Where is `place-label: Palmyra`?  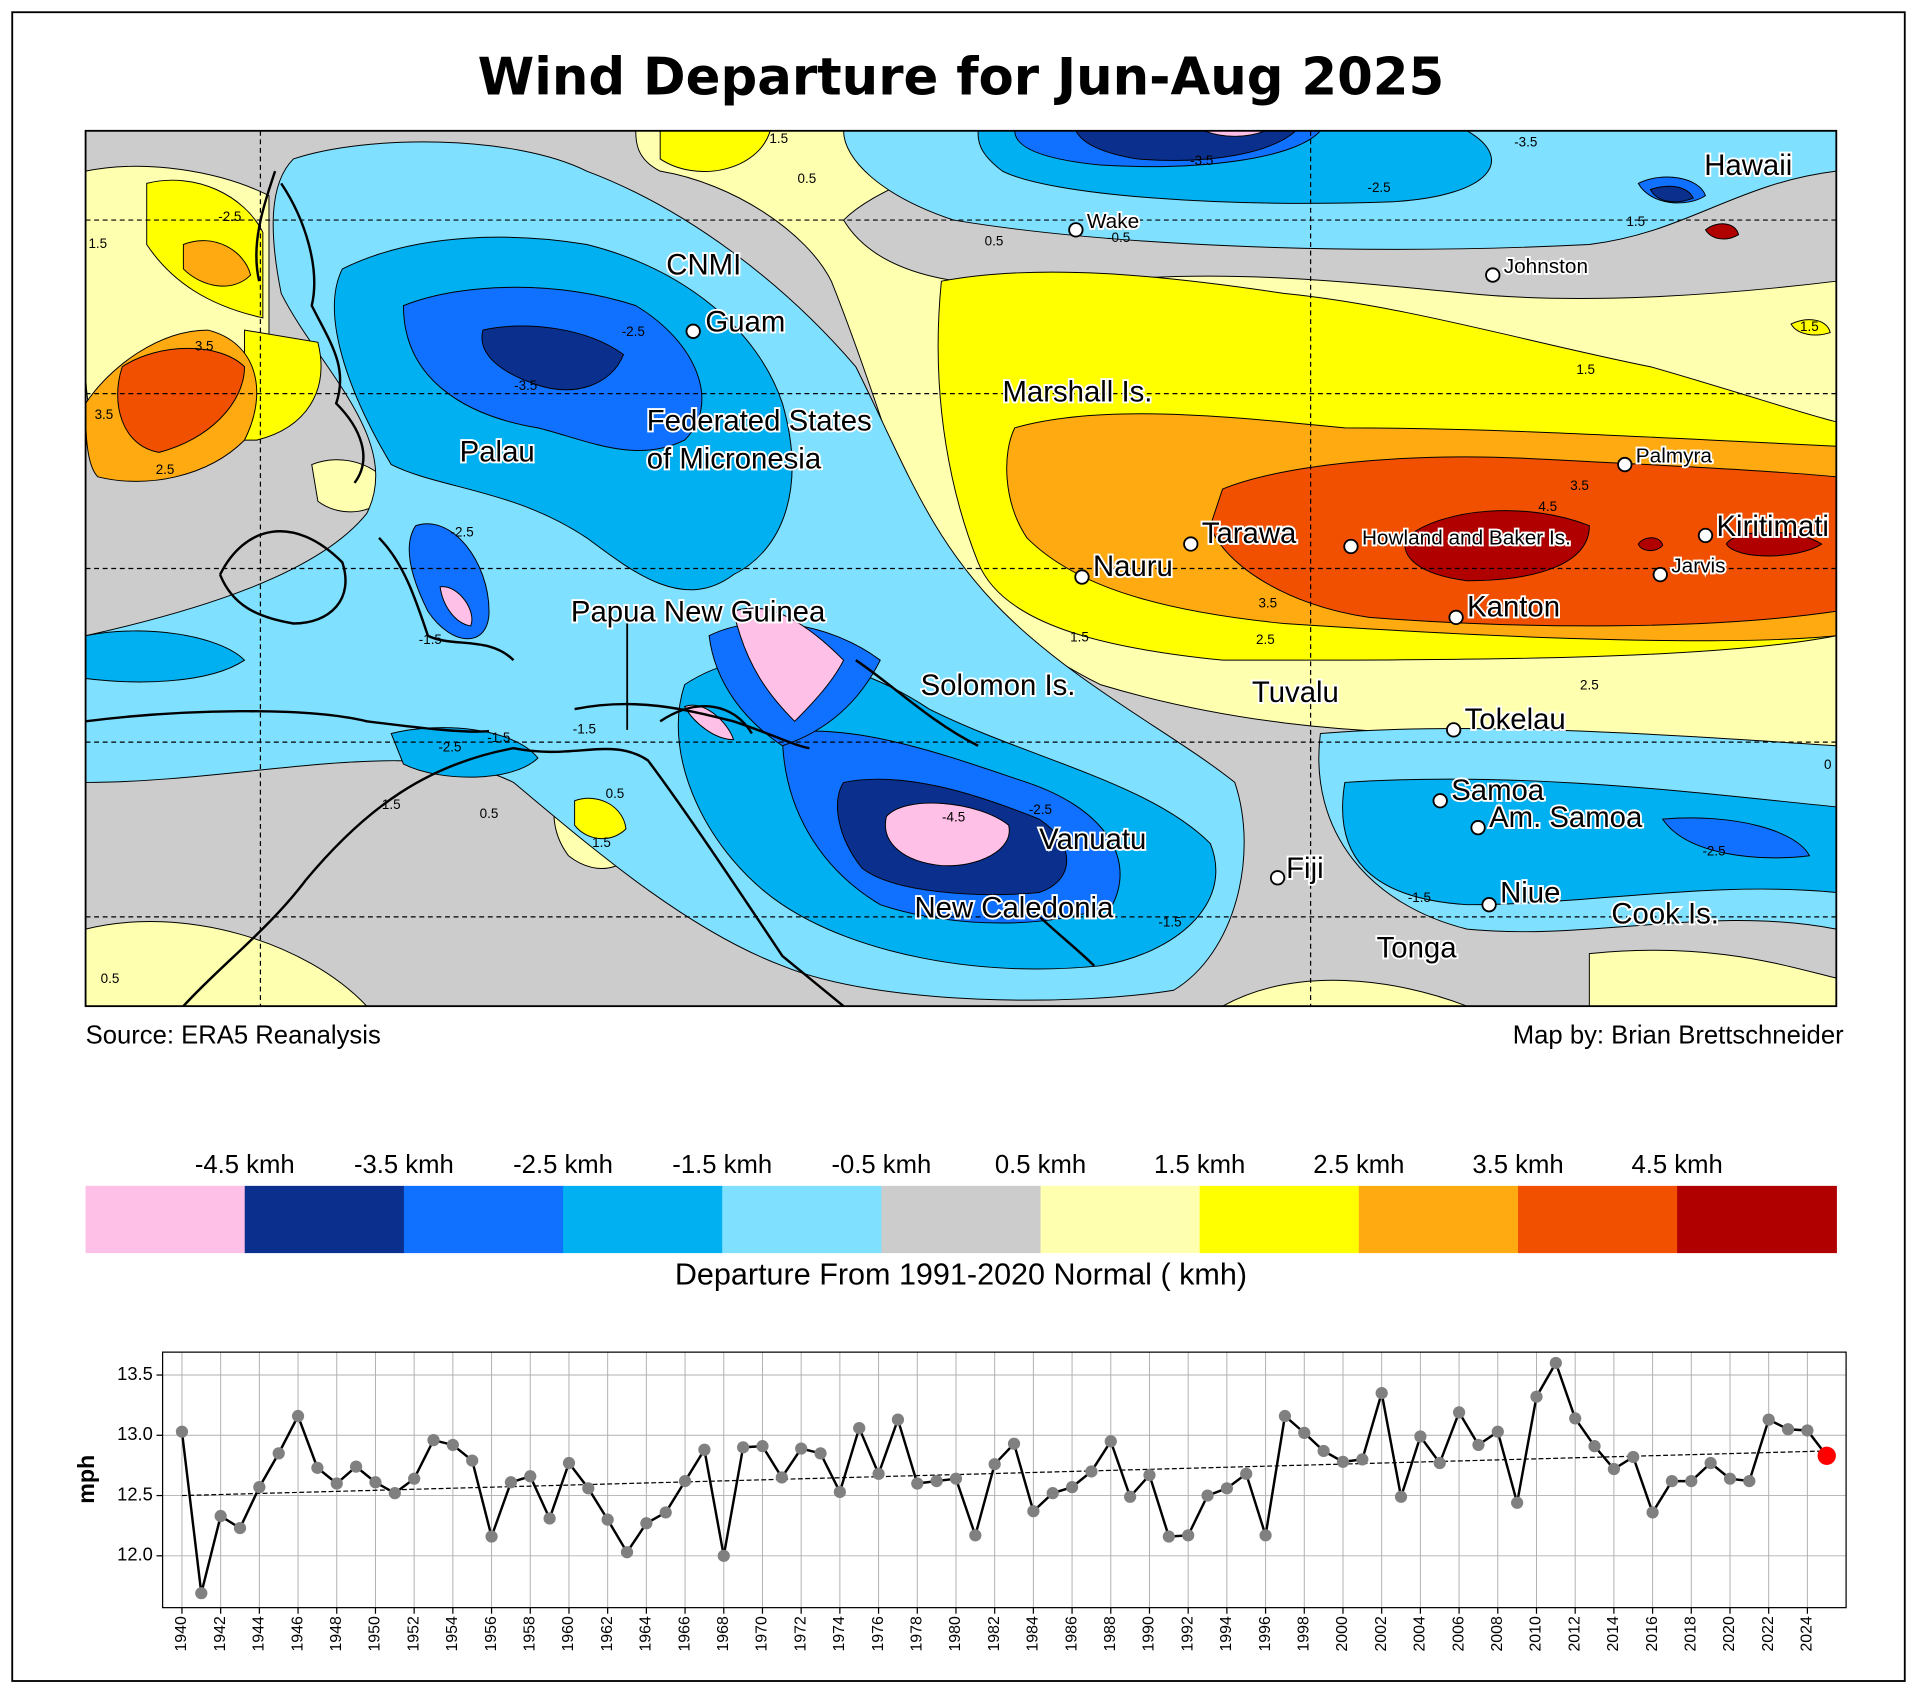 place-label: Palmyra is located at coordinates (1674, 456).